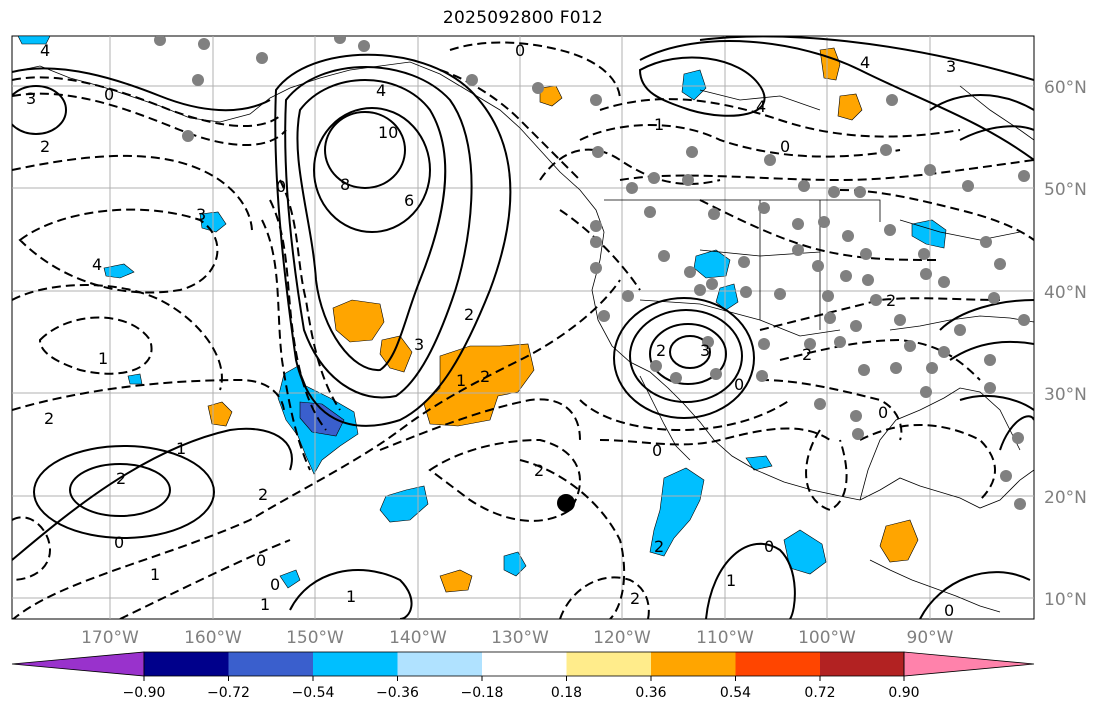  I want to click on storm-center-marker, so click(566, 503).